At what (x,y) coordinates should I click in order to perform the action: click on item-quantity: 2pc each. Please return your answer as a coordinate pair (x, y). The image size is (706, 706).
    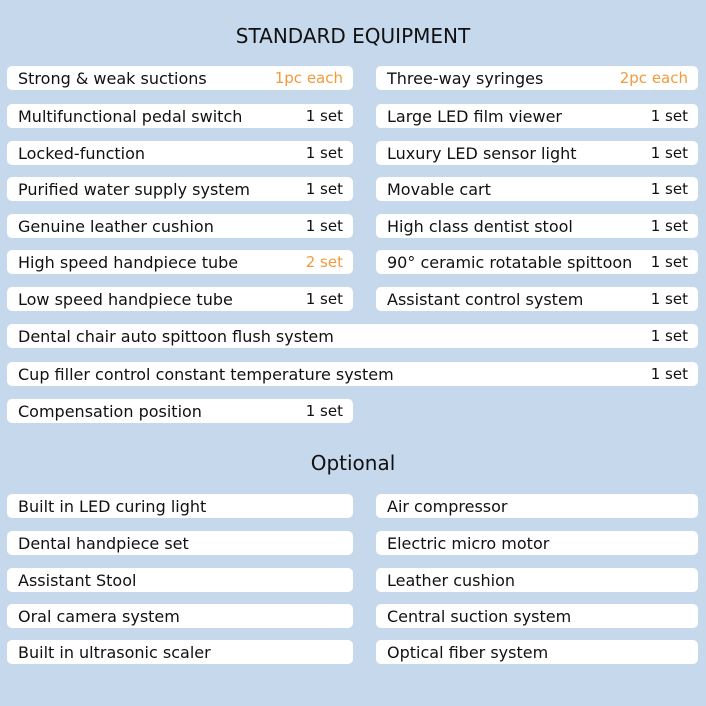
    Looking at the image, I should click on (653, 78).